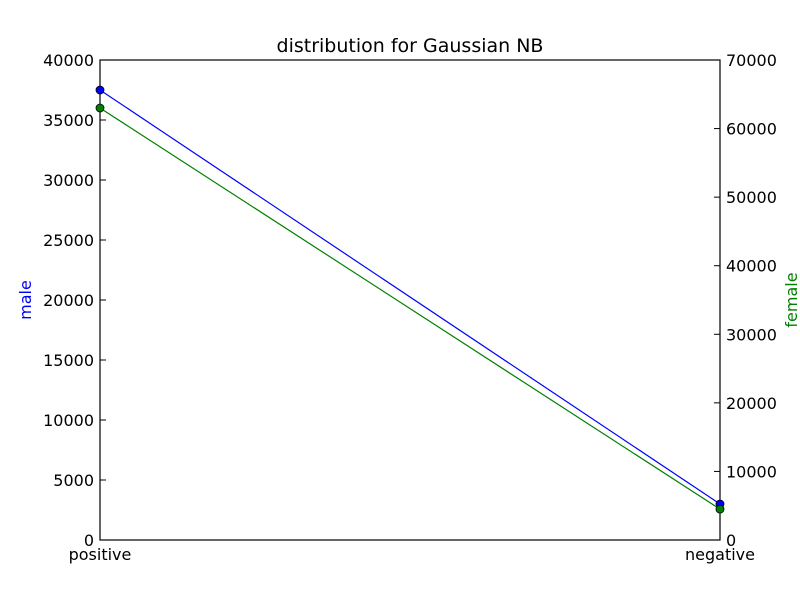 Image resolution: width=800 pixels, height=600 pixels. What do you see at coordinates (791, 299) in the screenshot?
I see `right-axis-label: female` at bounding box center [791, 299].